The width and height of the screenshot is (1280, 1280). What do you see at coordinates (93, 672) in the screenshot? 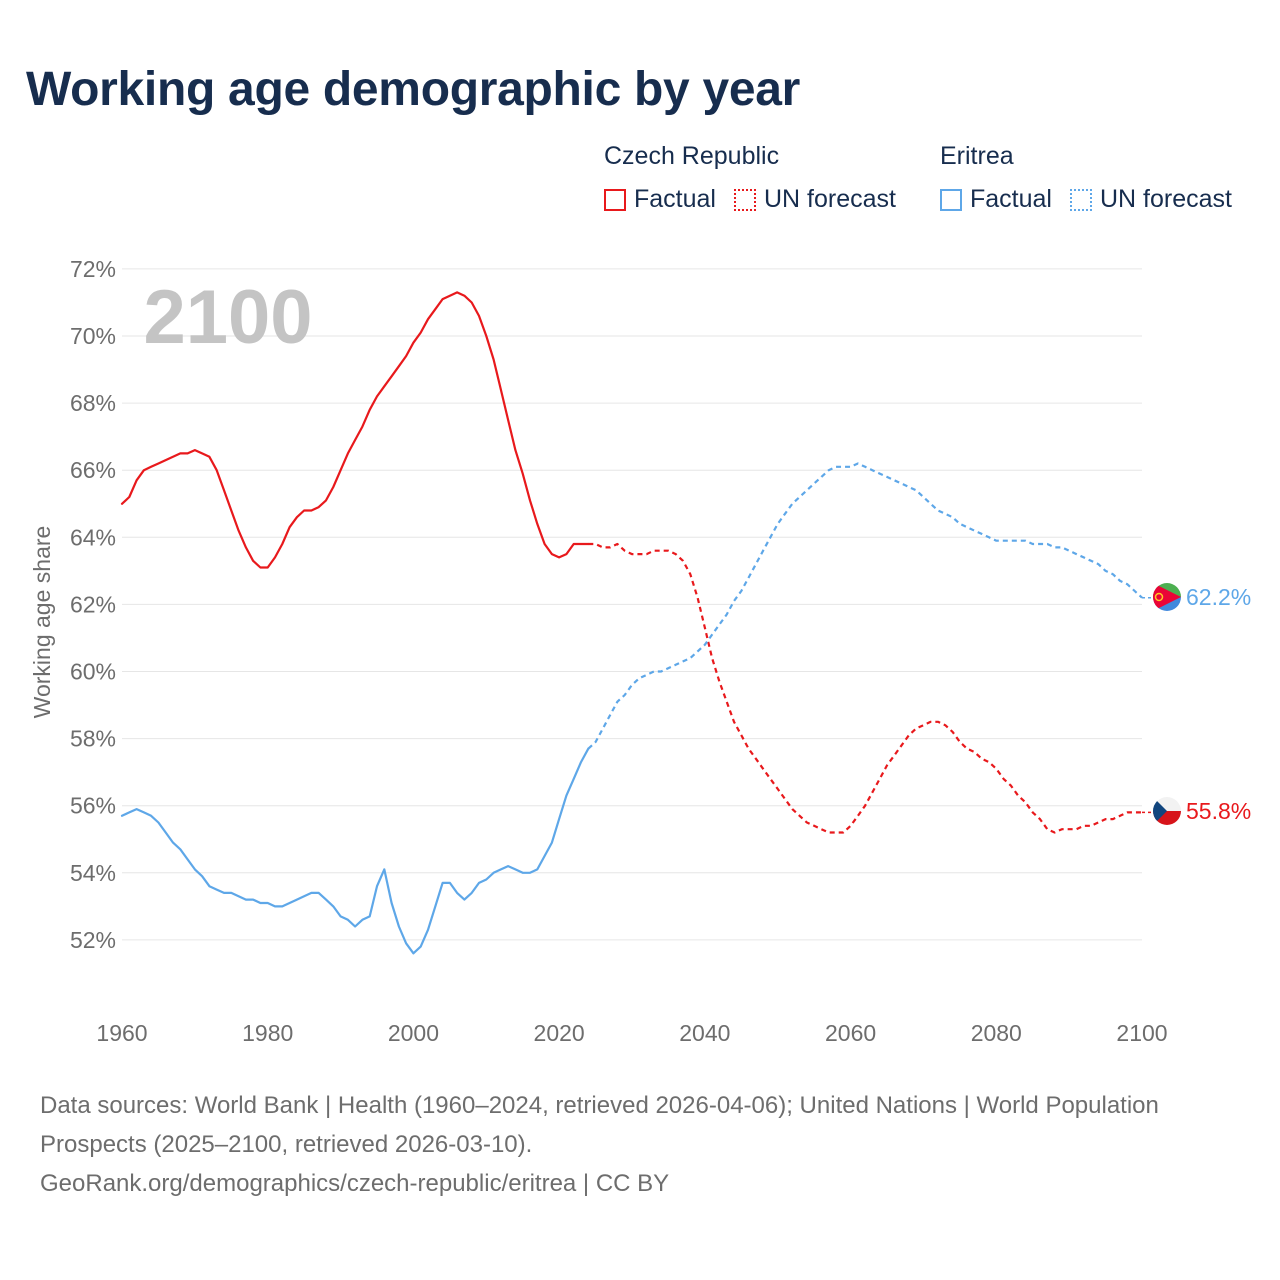
I see `y-tick-label: 60%` at bounding box center [93, 672].